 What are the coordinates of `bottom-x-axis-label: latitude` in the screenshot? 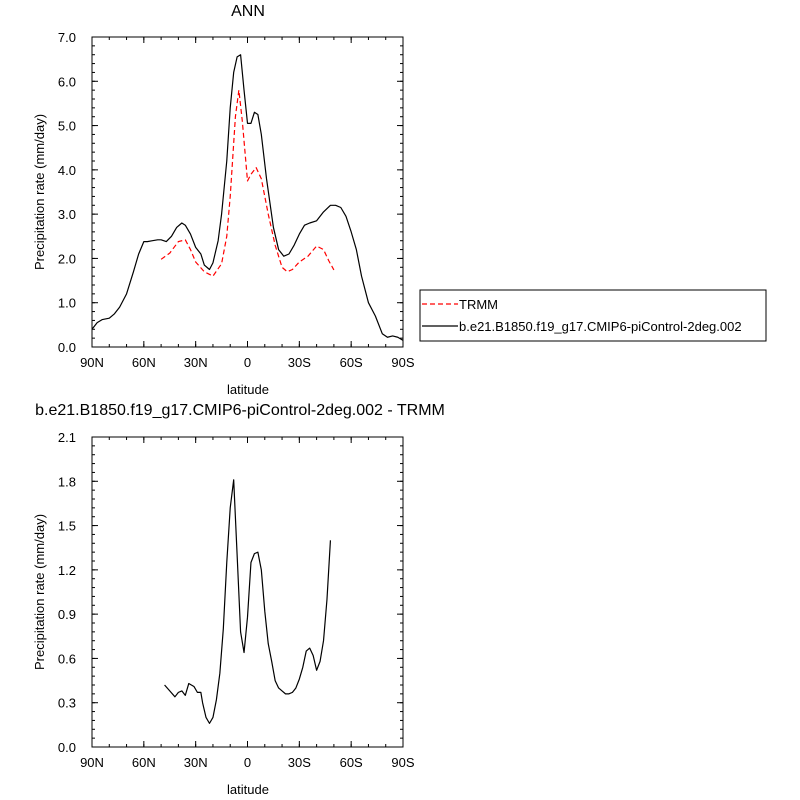 It's located at (248, 789).